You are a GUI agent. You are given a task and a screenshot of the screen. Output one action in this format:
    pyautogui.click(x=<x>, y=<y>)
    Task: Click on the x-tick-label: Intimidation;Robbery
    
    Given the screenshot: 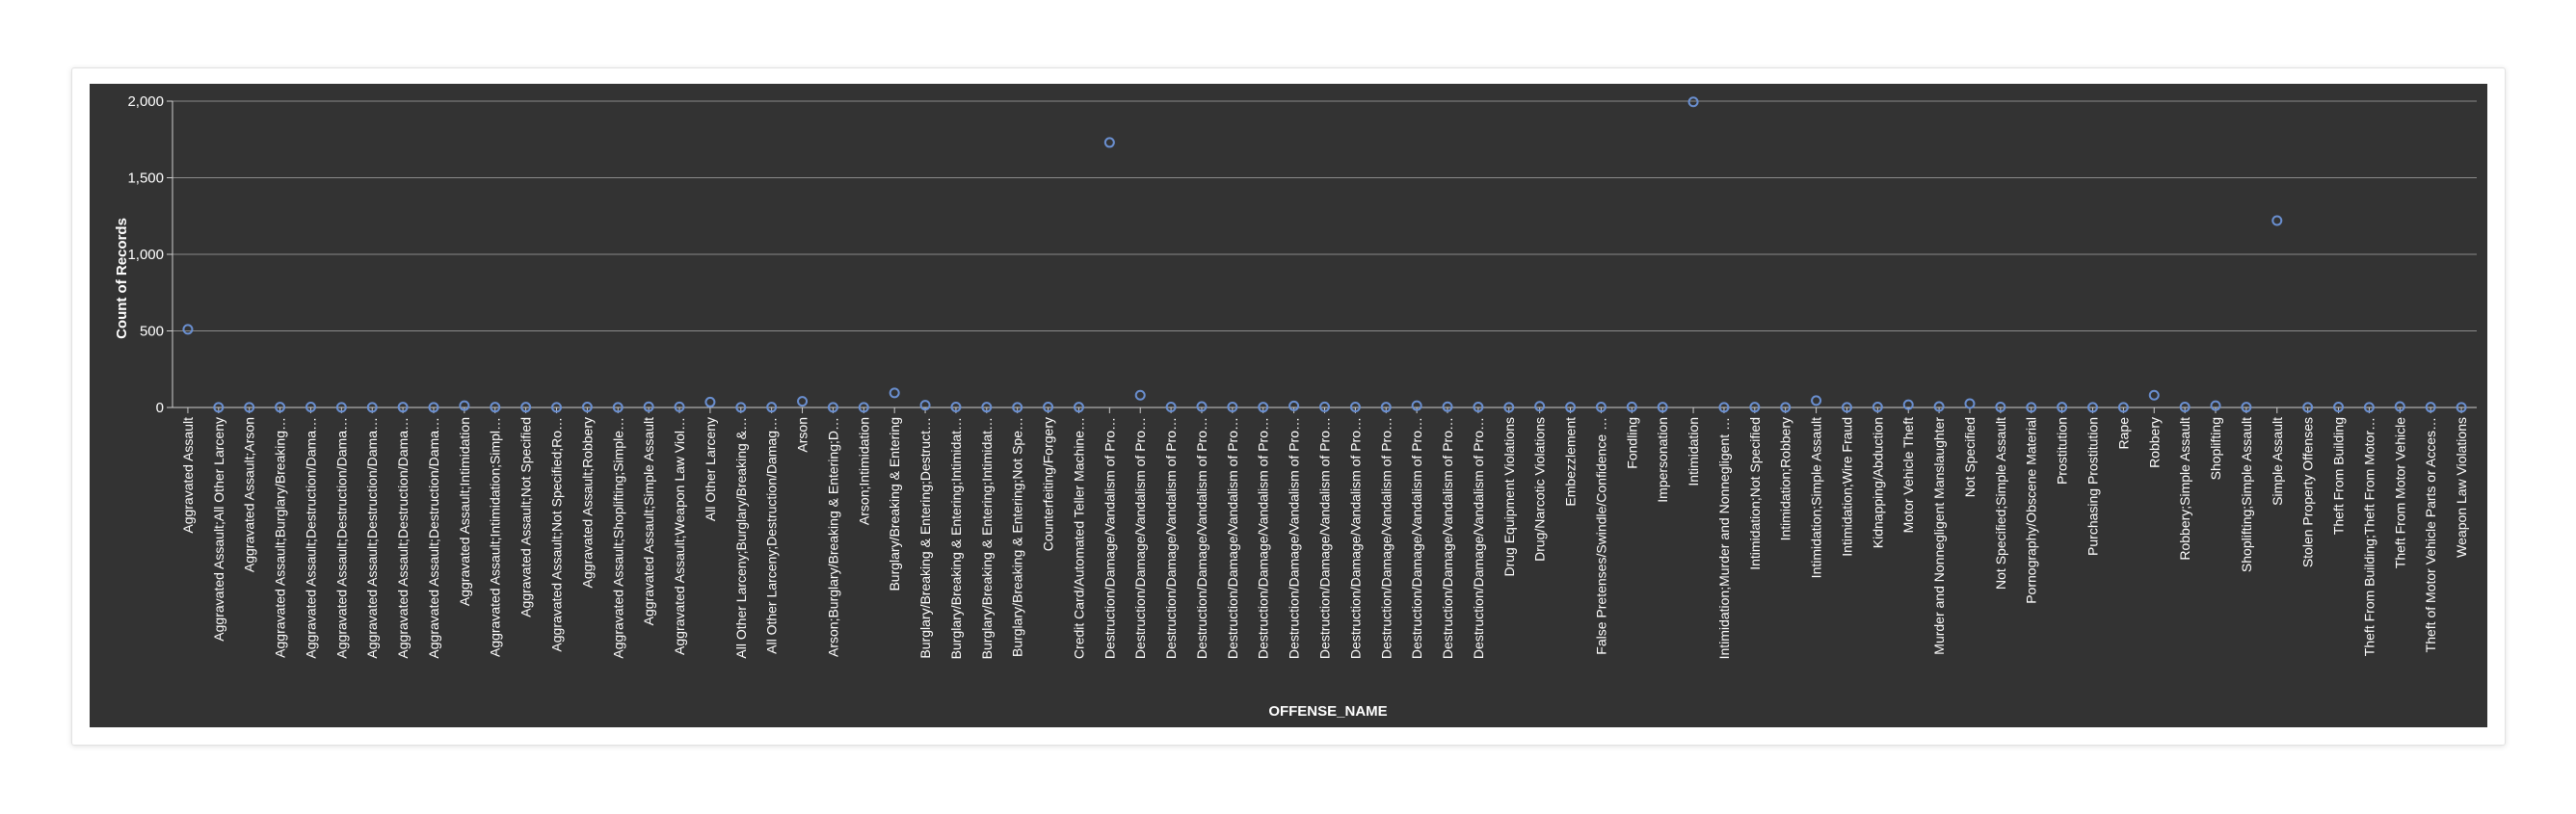 What is the action you would take?
    pyautogui.click(x=1785, y=478)
    